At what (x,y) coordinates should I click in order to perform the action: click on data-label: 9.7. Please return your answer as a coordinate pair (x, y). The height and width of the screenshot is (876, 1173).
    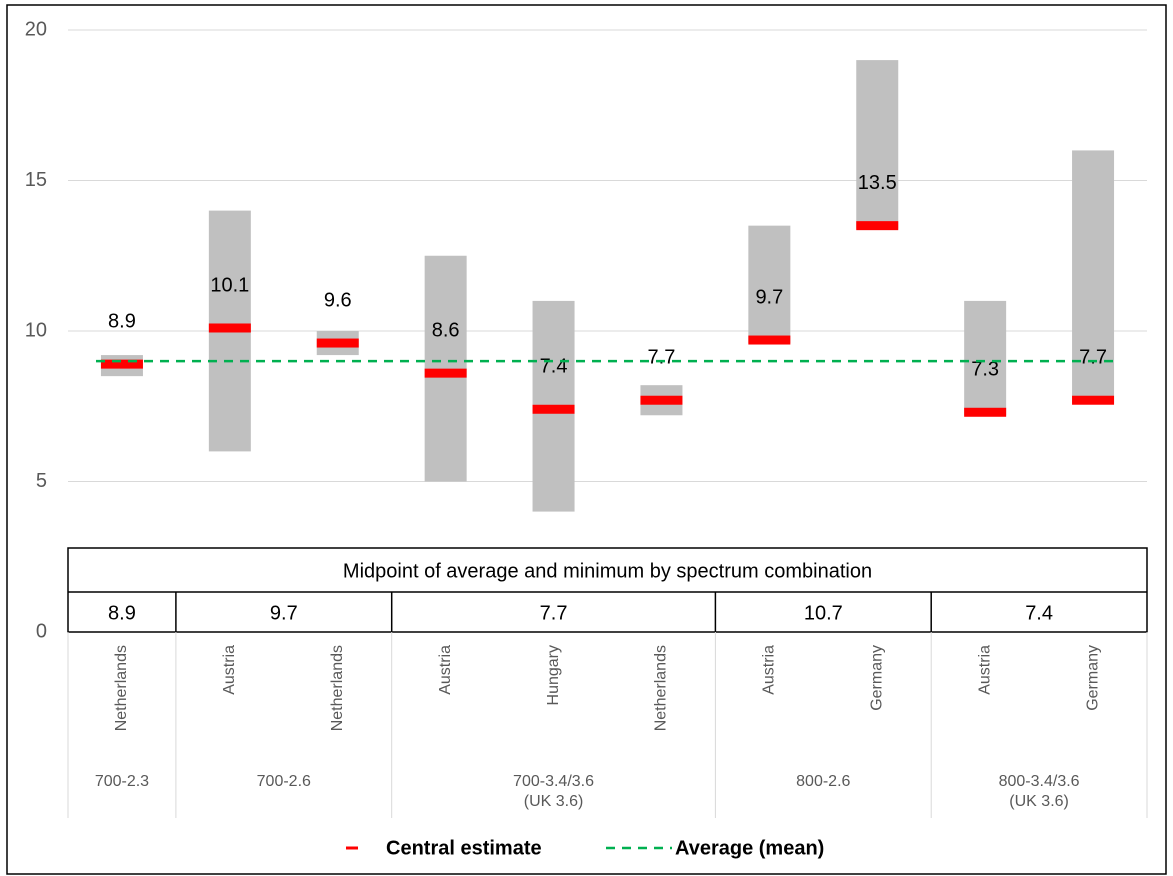
    Looking at the image, I should click on (769, 297).